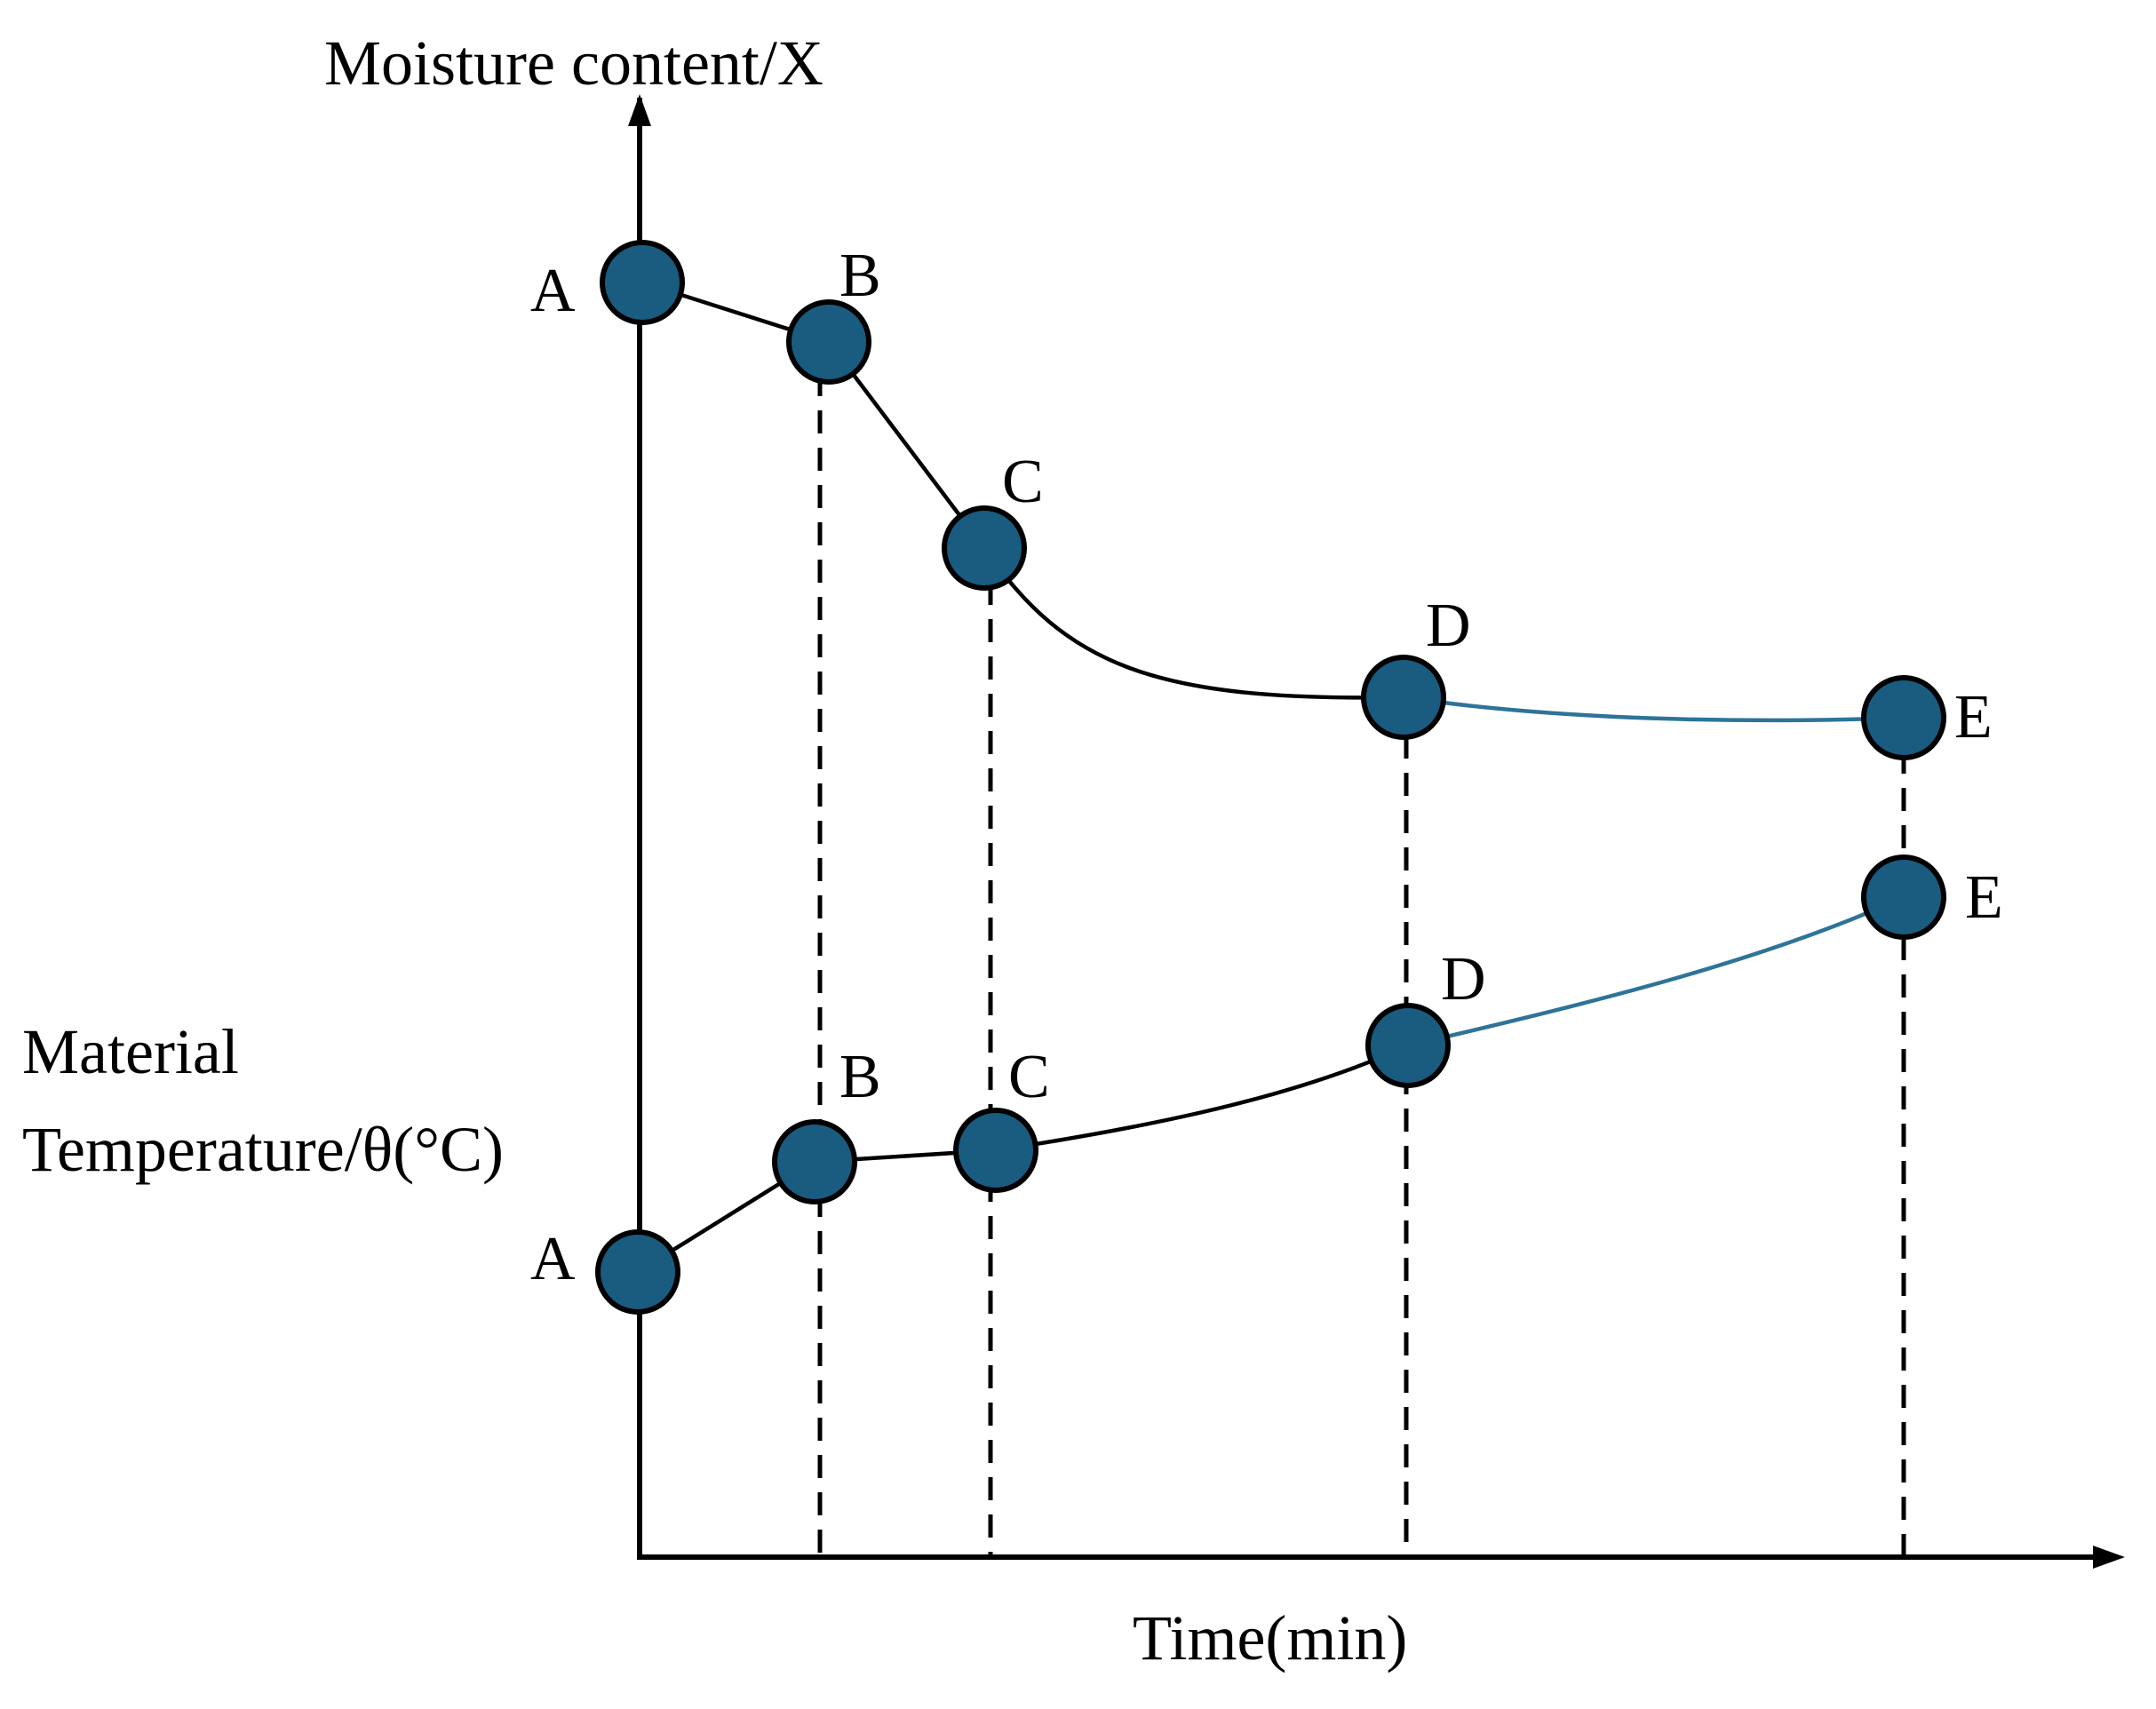 This screenshot has width=2156, height=1709. Describe the element at coordinates (1463, 979) in the screenshot. I see `temperature-label-d: D` at that location.